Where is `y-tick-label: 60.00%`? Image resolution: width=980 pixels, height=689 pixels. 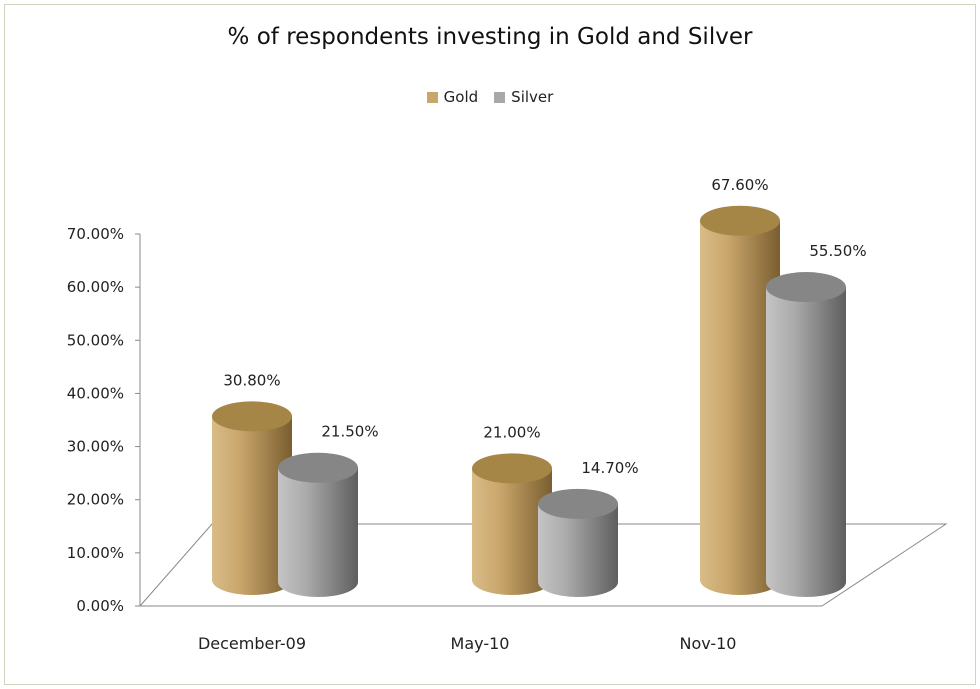
y-tick-label: 60.00% is located at coordinates (95, 287).